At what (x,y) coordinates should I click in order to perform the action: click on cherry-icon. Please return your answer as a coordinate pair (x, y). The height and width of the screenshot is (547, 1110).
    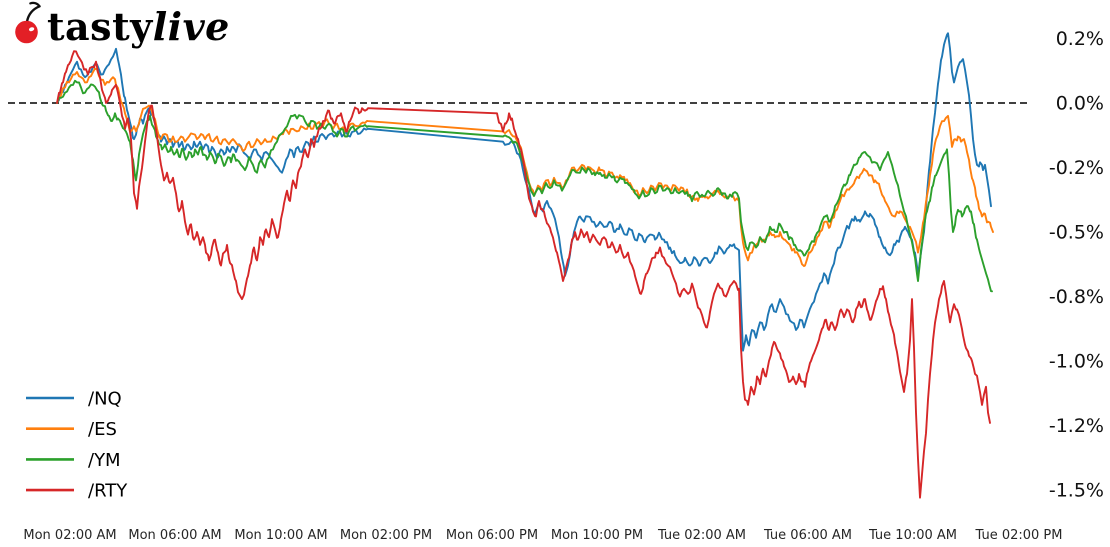
    Looking at the image, I should click on (28, 22).